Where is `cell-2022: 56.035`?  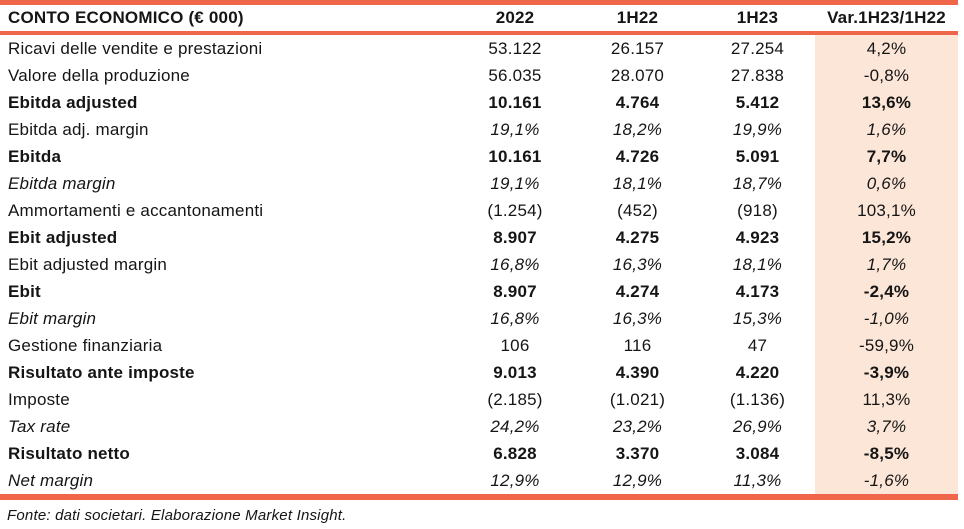
cell-2022: 56.035 is located at coordinates (515, 75).